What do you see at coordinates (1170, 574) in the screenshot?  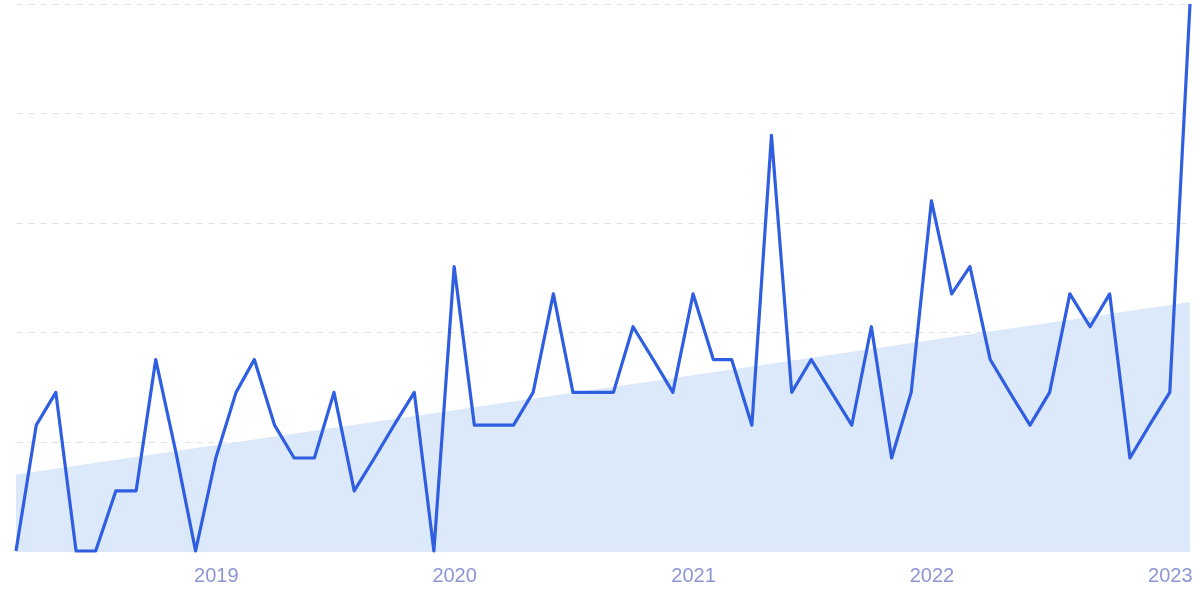 I see `x-tick-label: 2023` at bounding box center [1170, 574].